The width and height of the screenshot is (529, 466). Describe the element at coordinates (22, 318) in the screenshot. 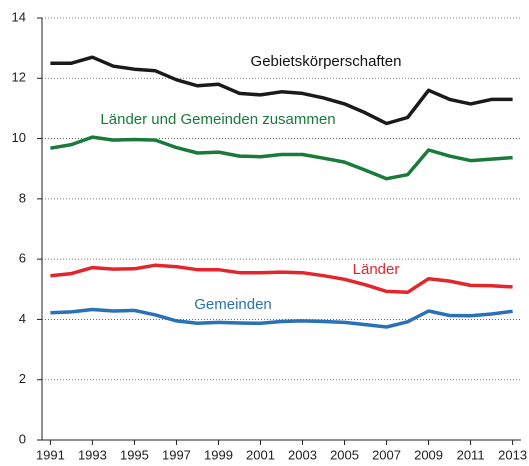

I see `y-tick-label: 4` at that location.